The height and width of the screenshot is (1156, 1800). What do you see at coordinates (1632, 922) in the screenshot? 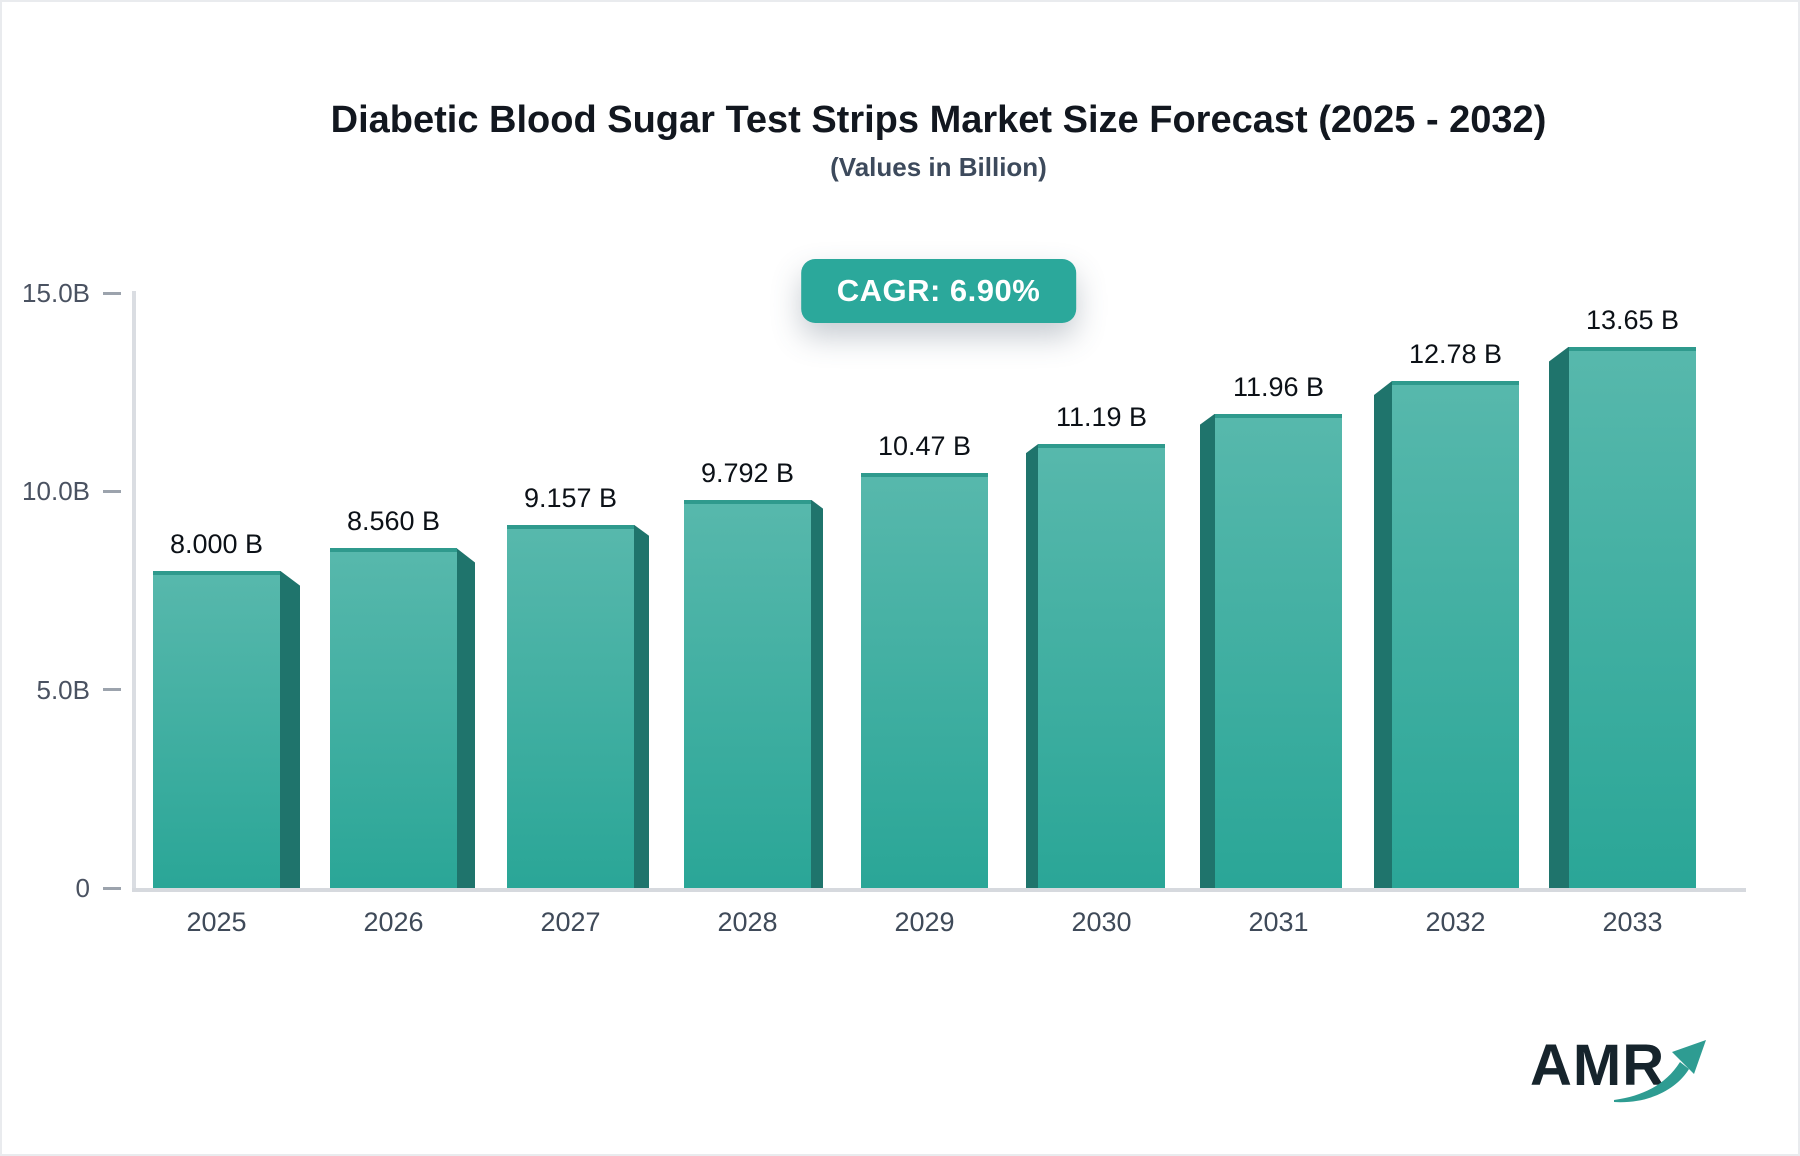
I see `x-axis-label: 2033` at bounding box center [1632, 922].